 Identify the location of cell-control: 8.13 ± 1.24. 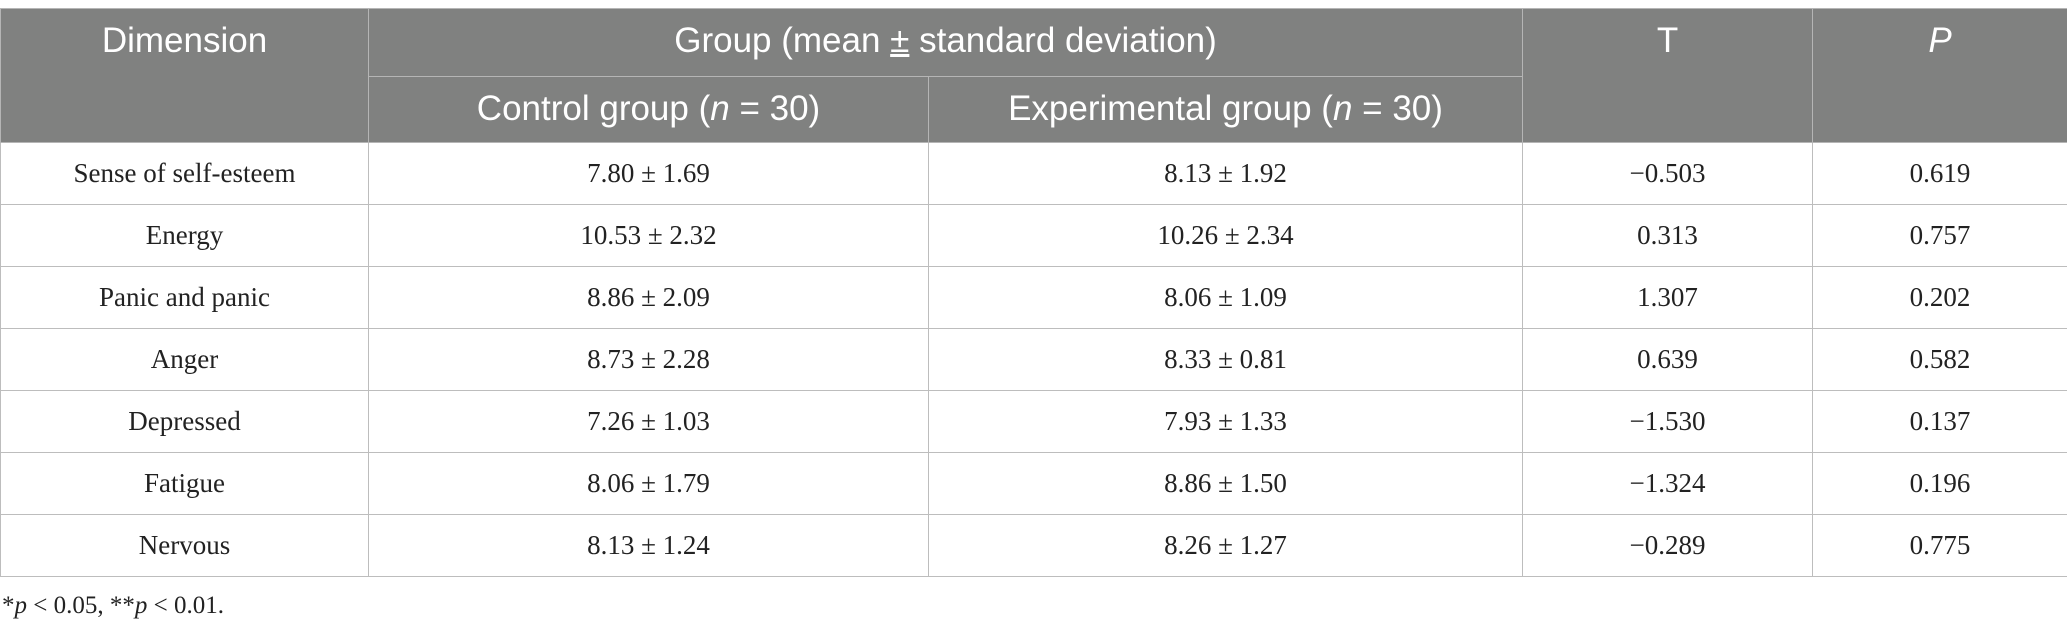
(648, 545).